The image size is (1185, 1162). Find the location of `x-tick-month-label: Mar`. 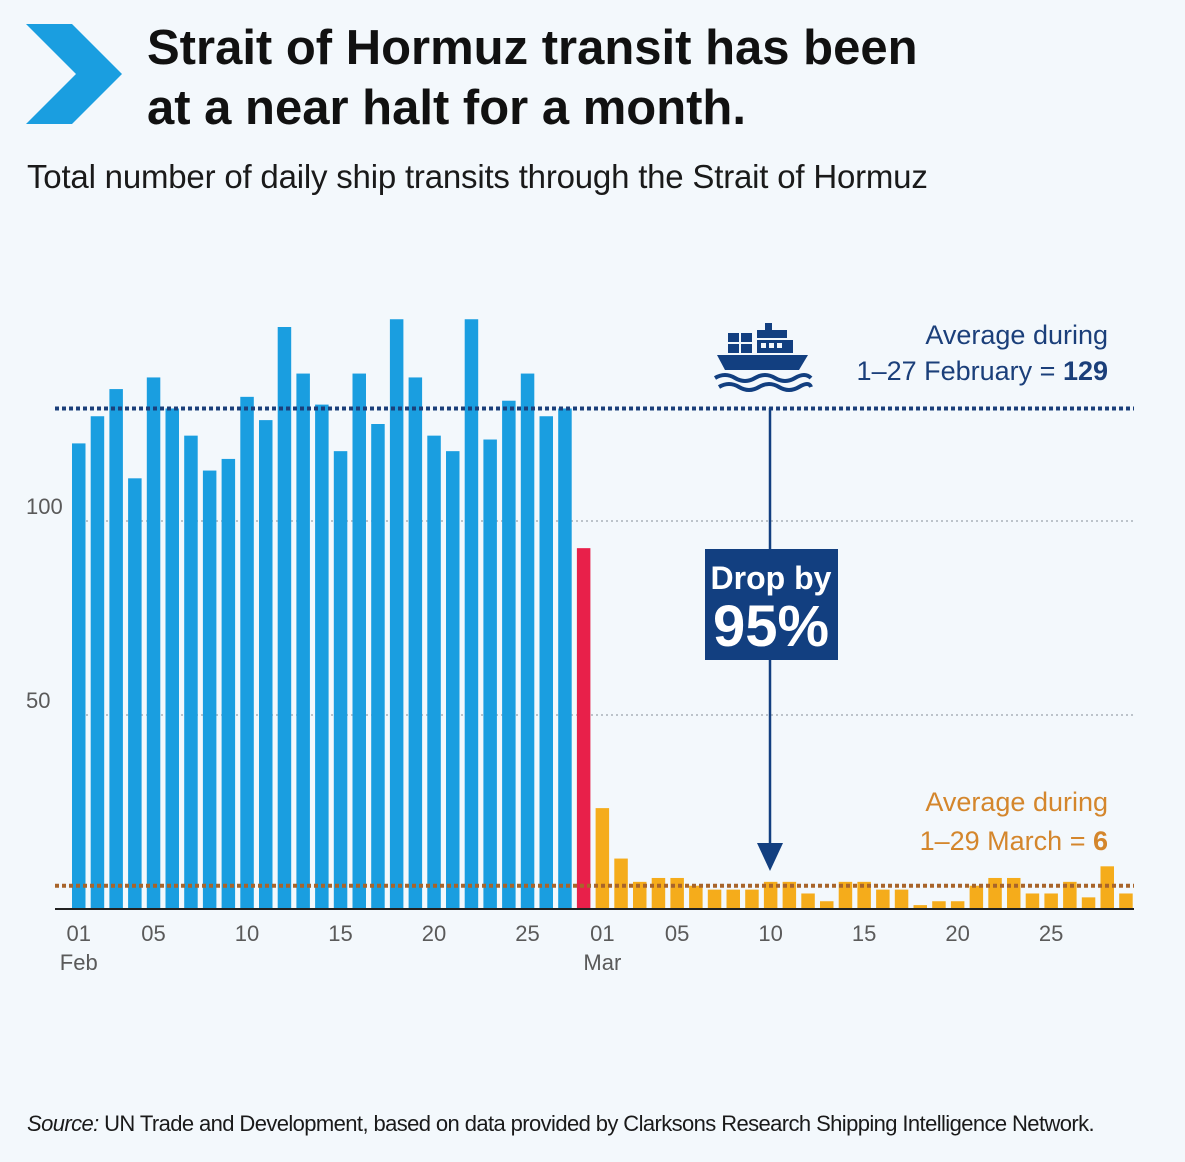

x-tick-month-label: Mar is located at coordinates (602, 962).